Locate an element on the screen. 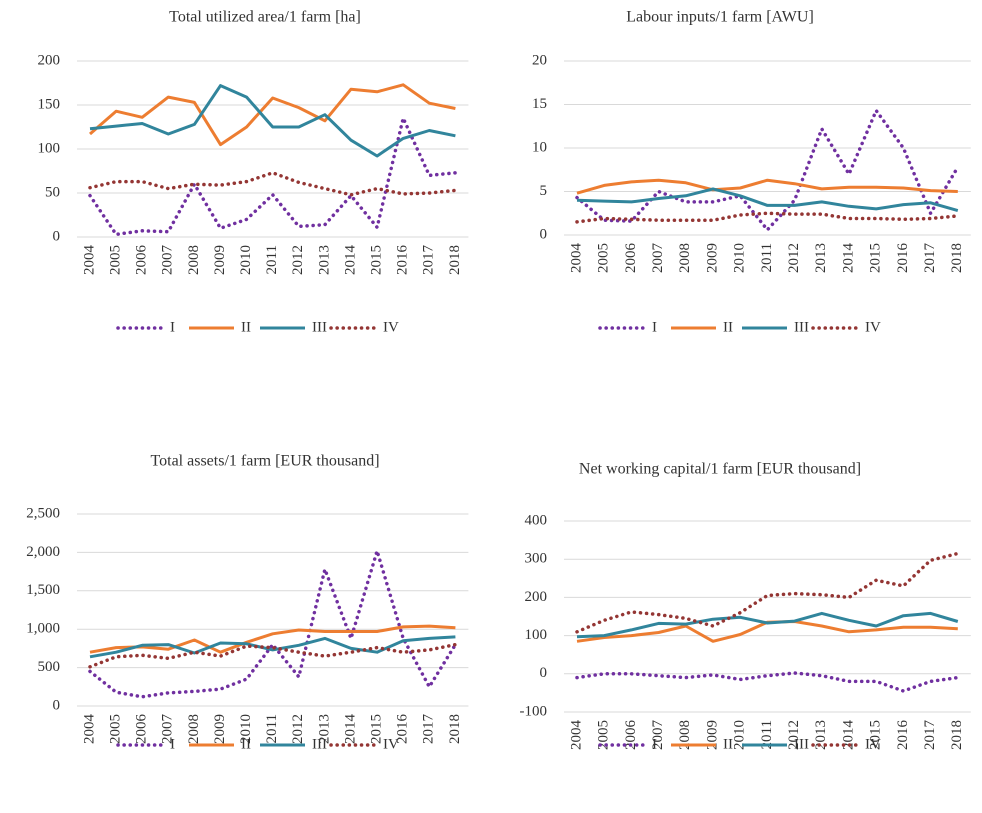 This screenshot has height=813, width=982. y-tick-label: 150 is located at coordinates (49, 104).